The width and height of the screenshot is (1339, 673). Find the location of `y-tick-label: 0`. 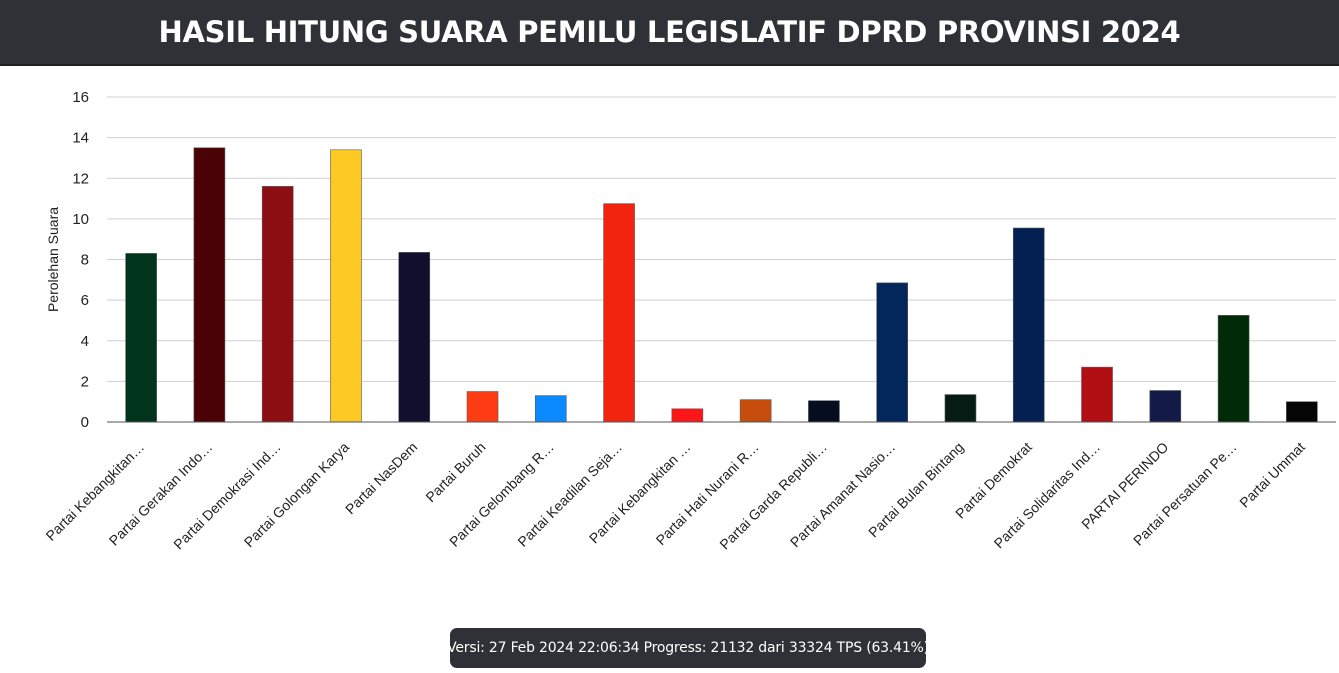

y-tick-label: 0 is located at coordinates (85, 422).